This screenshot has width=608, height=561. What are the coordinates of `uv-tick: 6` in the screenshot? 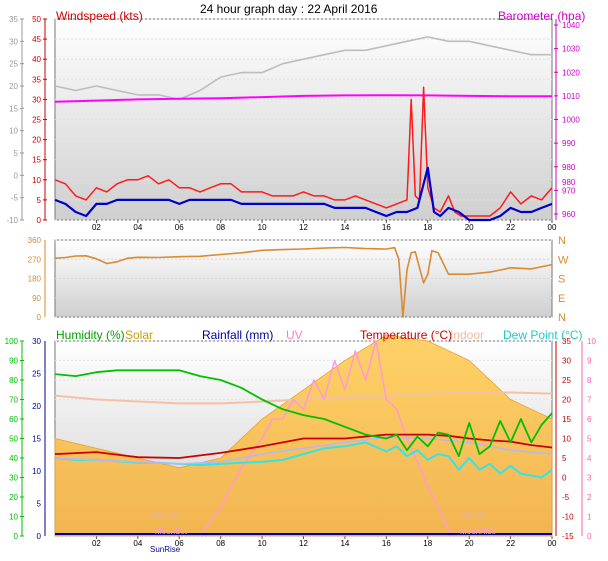 It's located at (589, 419).